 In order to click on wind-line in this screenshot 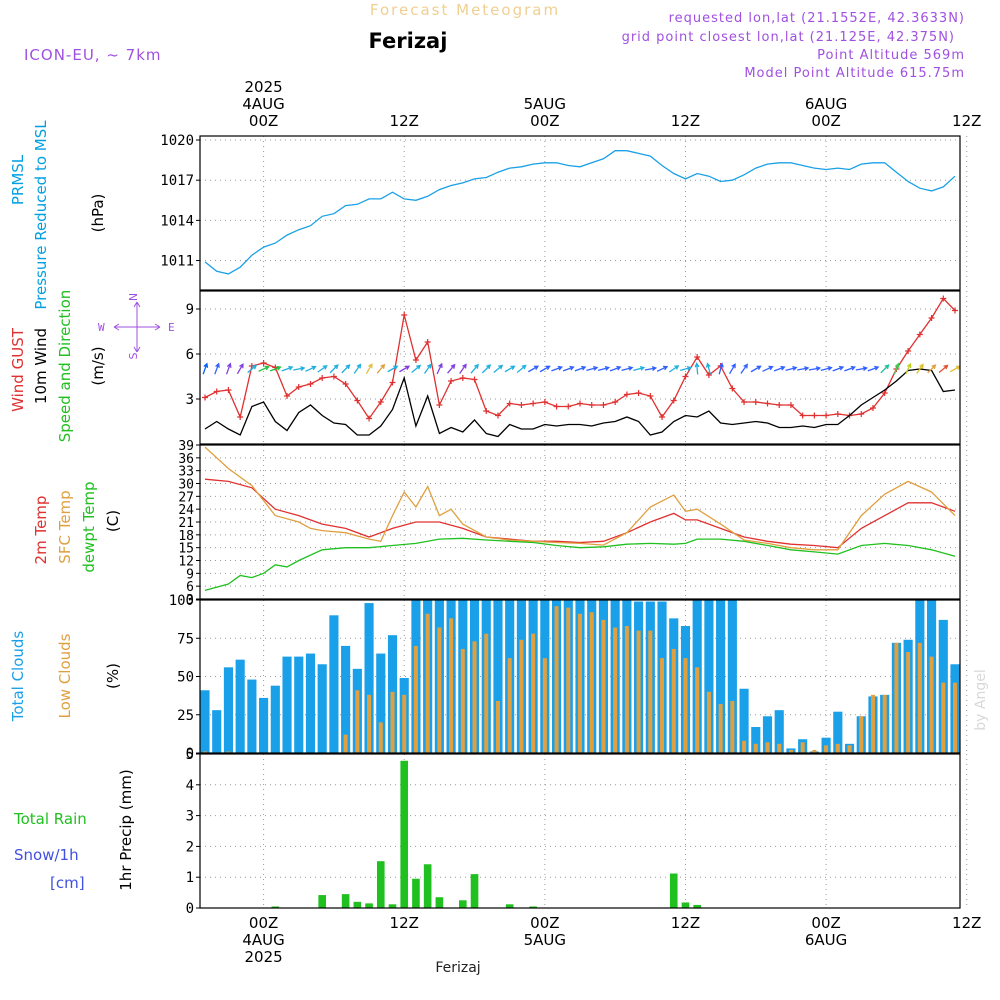, I will do `click(580, 403)`.